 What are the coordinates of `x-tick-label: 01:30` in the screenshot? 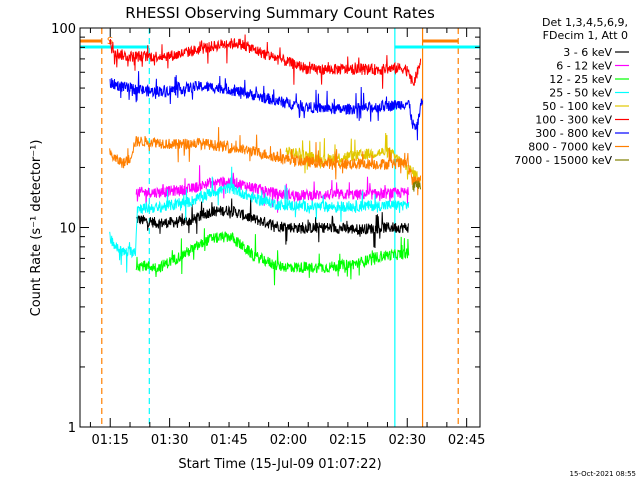 It's located at (169, 440).